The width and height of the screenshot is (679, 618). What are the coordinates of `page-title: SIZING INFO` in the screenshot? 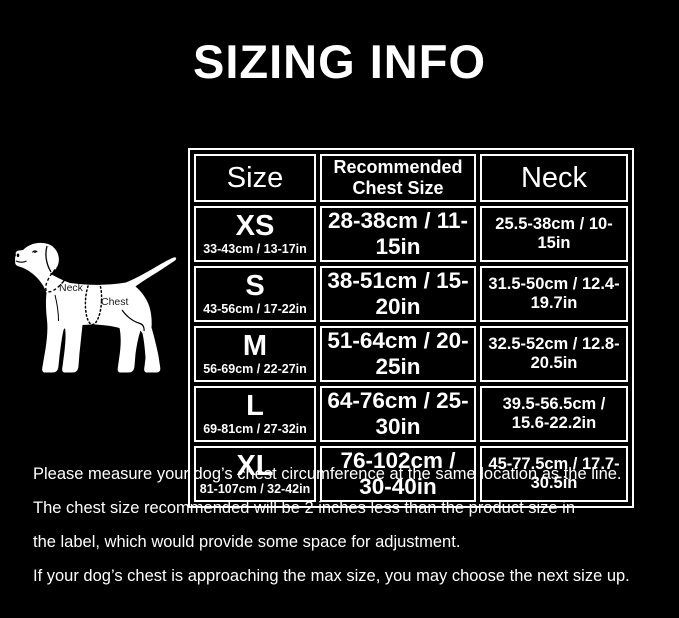 It's located at (339, 61).